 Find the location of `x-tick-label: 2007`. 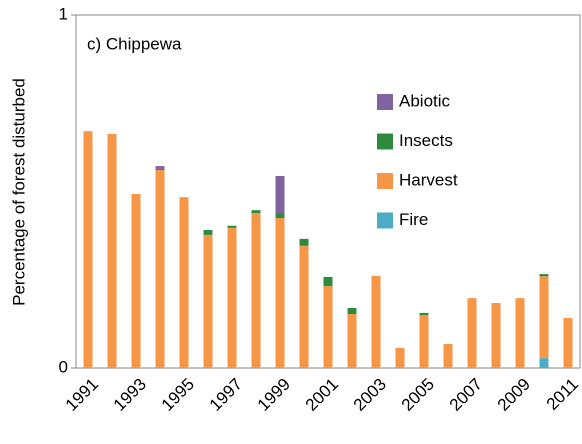

x-tick-label: 2007 is located at coordinates (466, 395).